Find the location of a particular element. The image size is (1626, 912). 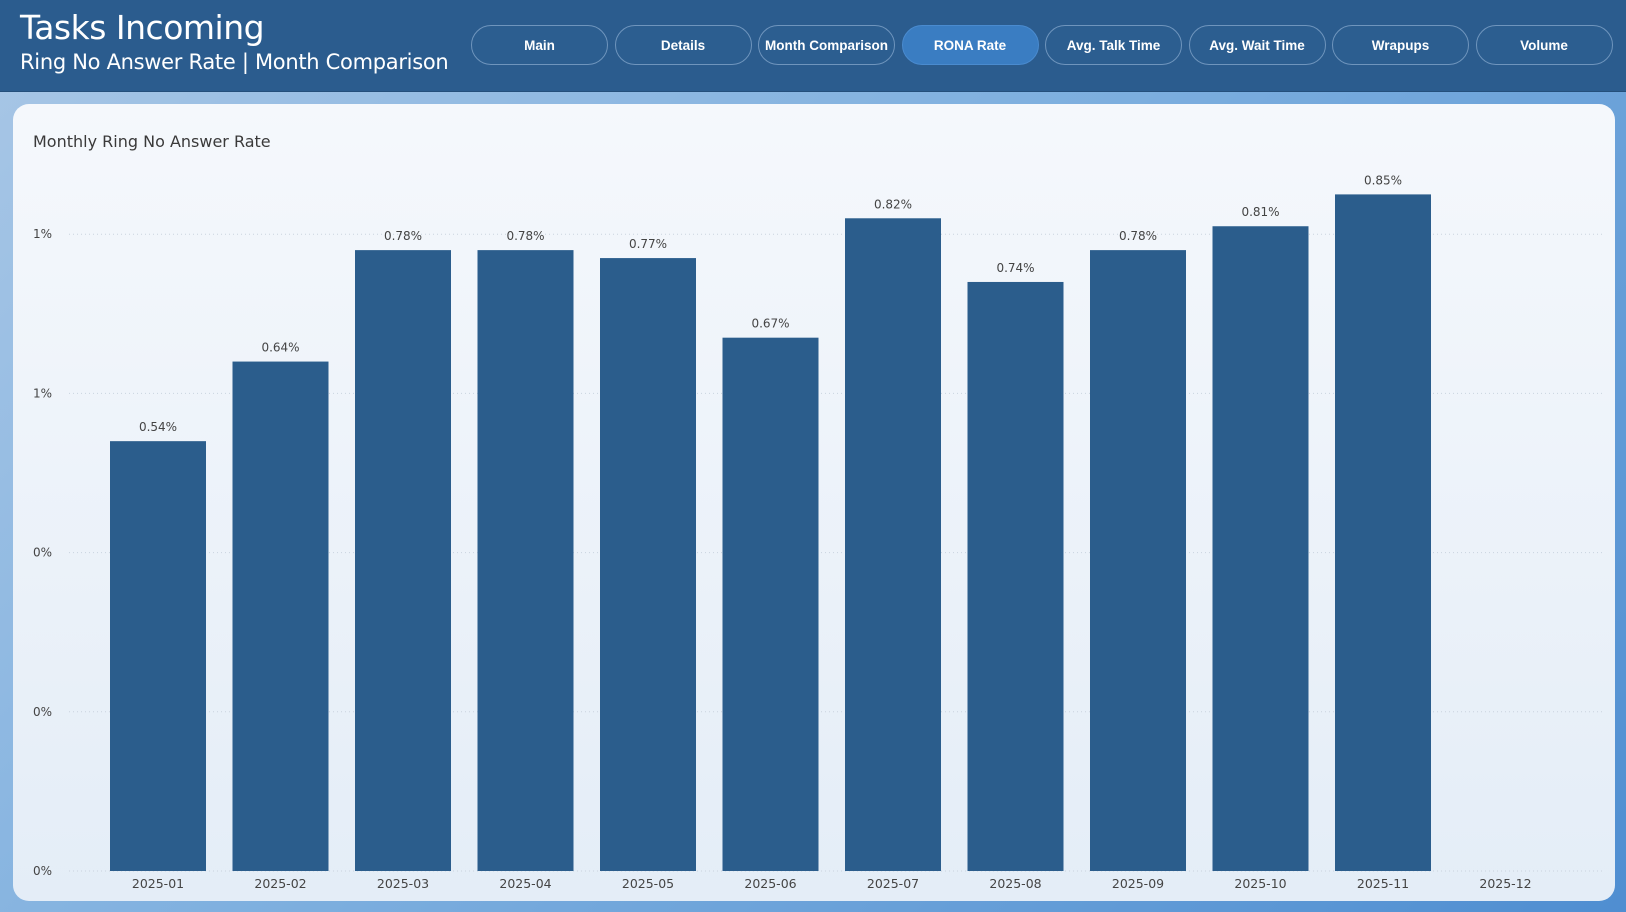

nav-wrapups-button: Wrapups is located at coordinates (1400, 45).